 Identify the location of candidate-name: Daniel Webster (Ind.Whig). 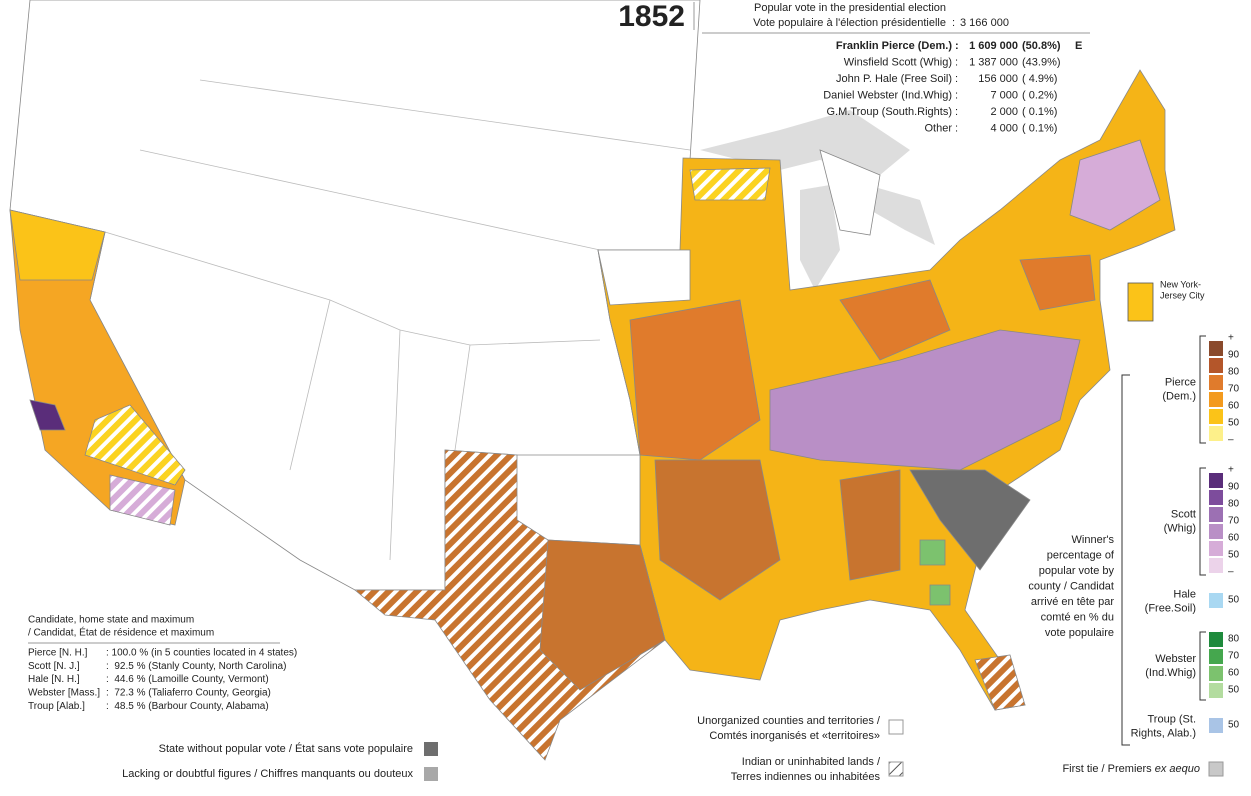
(887, 95).